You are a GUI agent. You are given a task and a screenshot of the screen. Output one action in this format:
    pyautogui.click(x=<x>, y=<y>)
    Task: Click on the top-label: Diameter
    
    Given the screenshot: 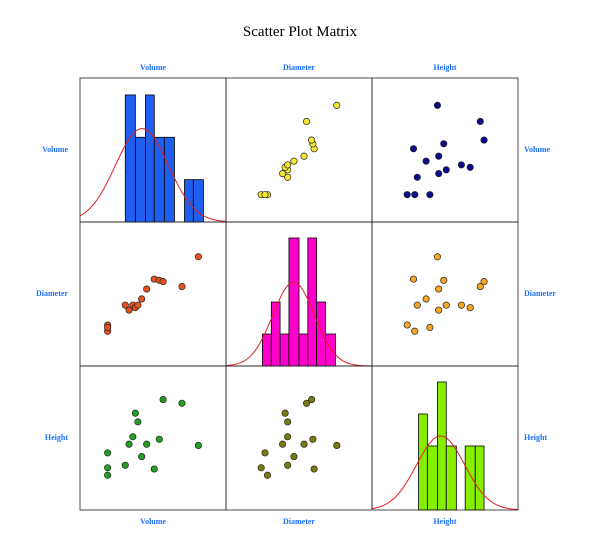 What is the action you would take?
    pyautogui.click(x=299, y=67)
    